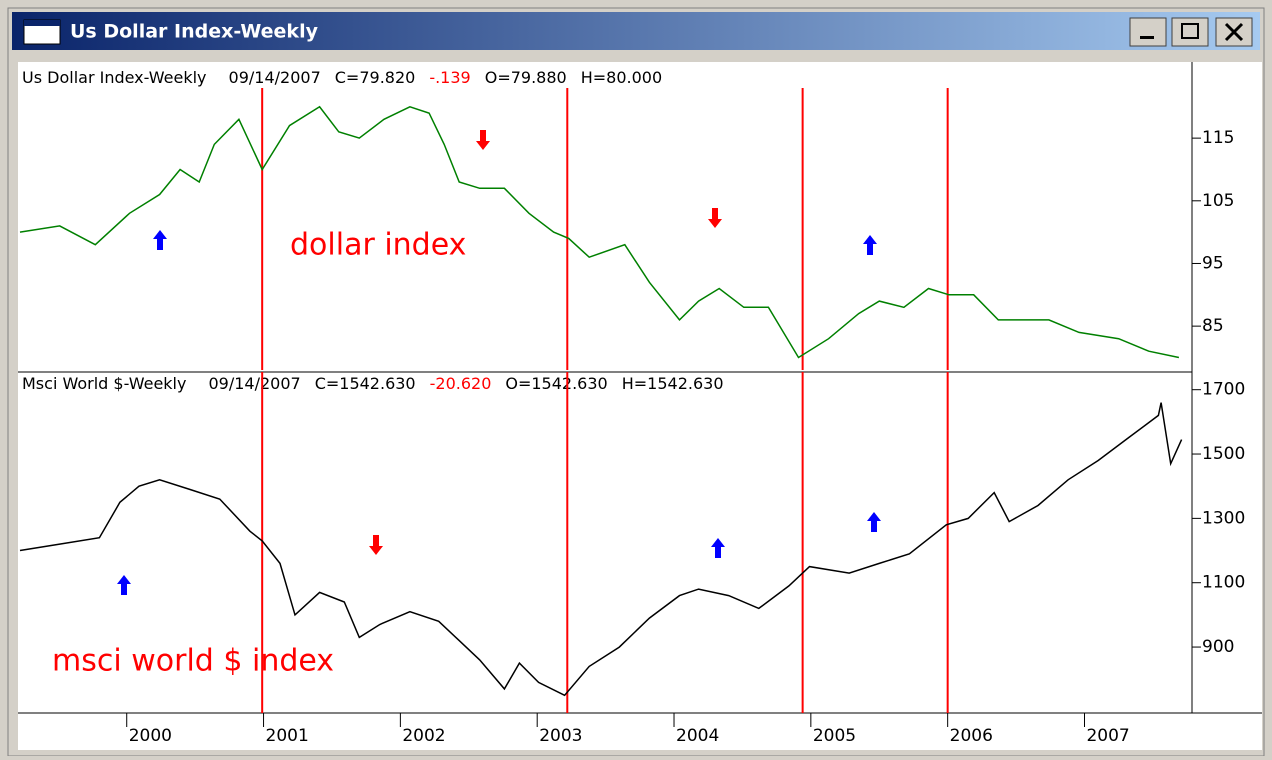 Image resolution: width=1272 pixels, height=760 pixels. What do you see at coordinates (1147, 37) in the screenshot?
I see `minimize-icon` at bounding box center [1147, 37].